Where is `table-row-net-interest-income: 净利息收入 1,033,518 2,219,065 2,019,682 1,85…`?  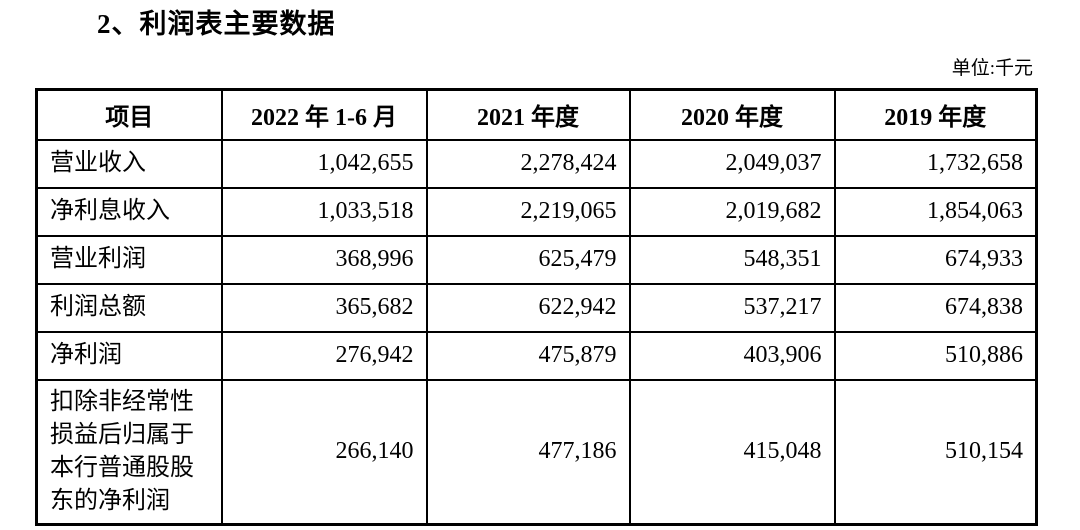
table-row-net-interest-income: 净利息收入 1,033,518 2,219,065 2,019,682 1,85… is located at coordinates (536, 211).